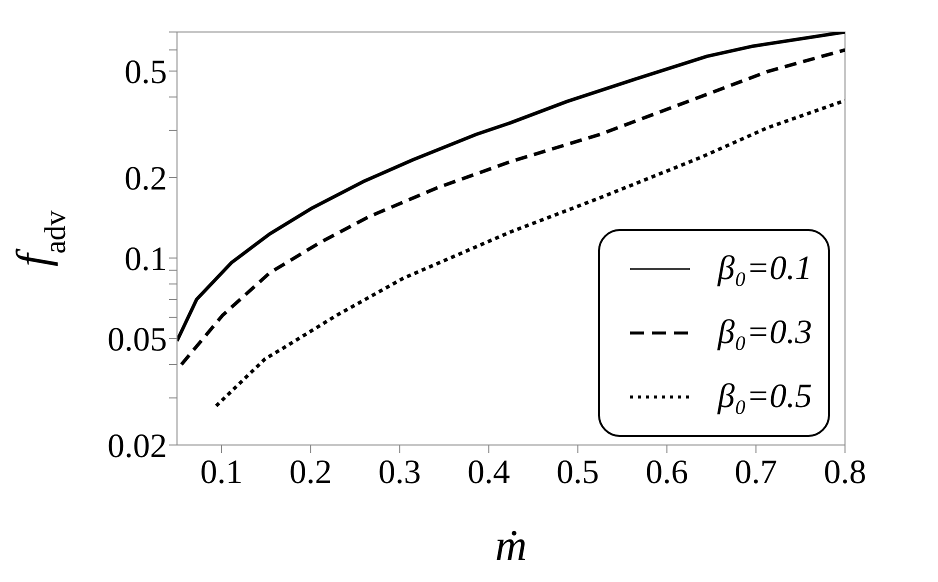 This screenshot has width=938, height=582. I want to click on x-tick-label: 0.6, so click(667, 473).